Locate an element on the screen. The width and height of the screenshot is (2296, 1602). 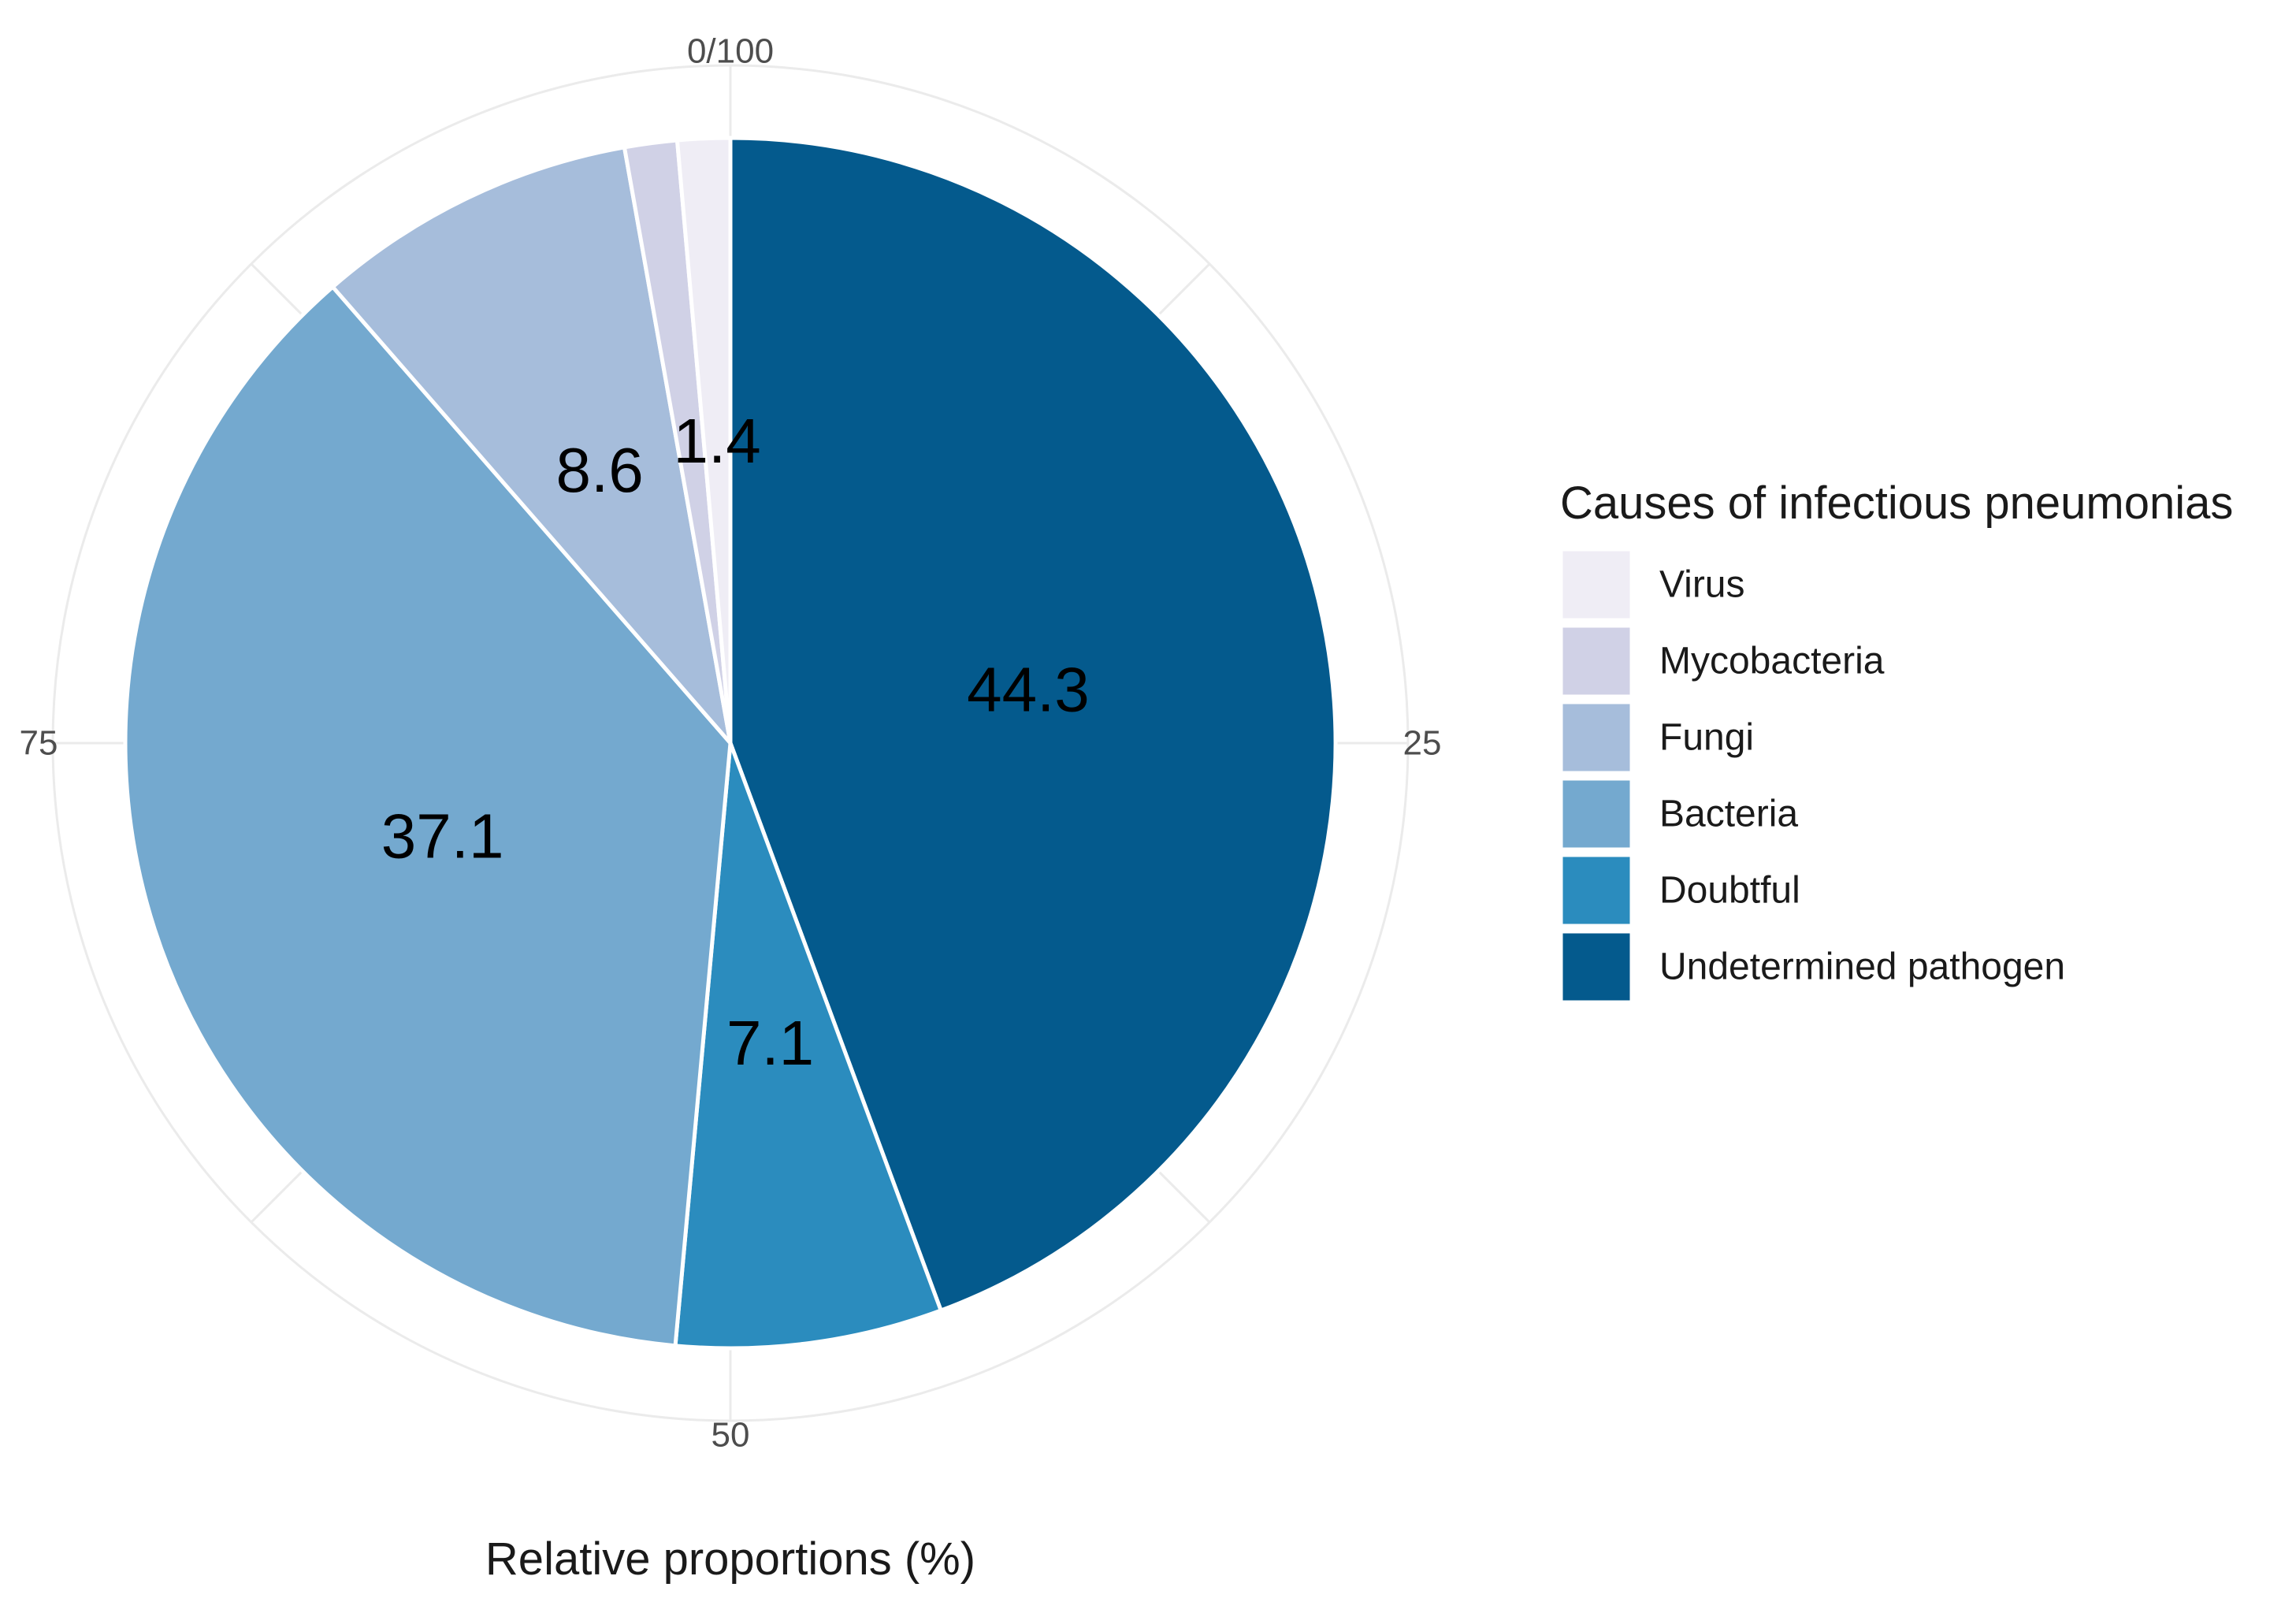
x-axis-title: Relative proportions (%) is located at coordinates (730, 1559).